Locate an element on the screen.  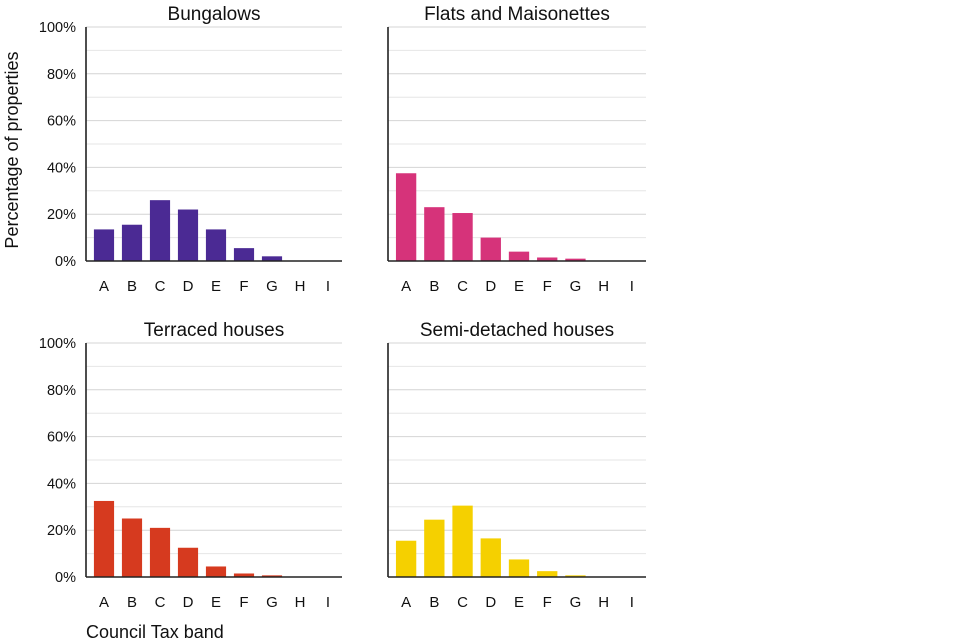
panel-title: Flats and Maisonettes is located at coordinates (517, 14).